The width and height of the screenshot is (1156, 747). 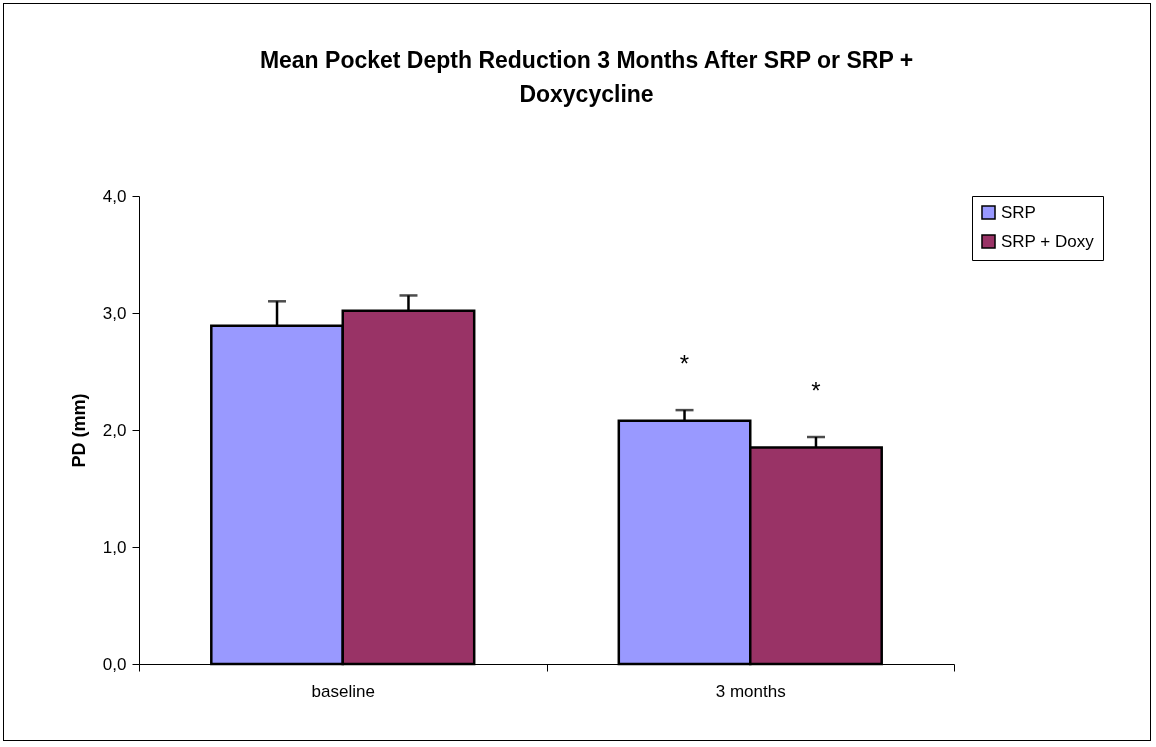 I want to click on legend-label: SRP + Doxy, so click(x=1048, y=241).